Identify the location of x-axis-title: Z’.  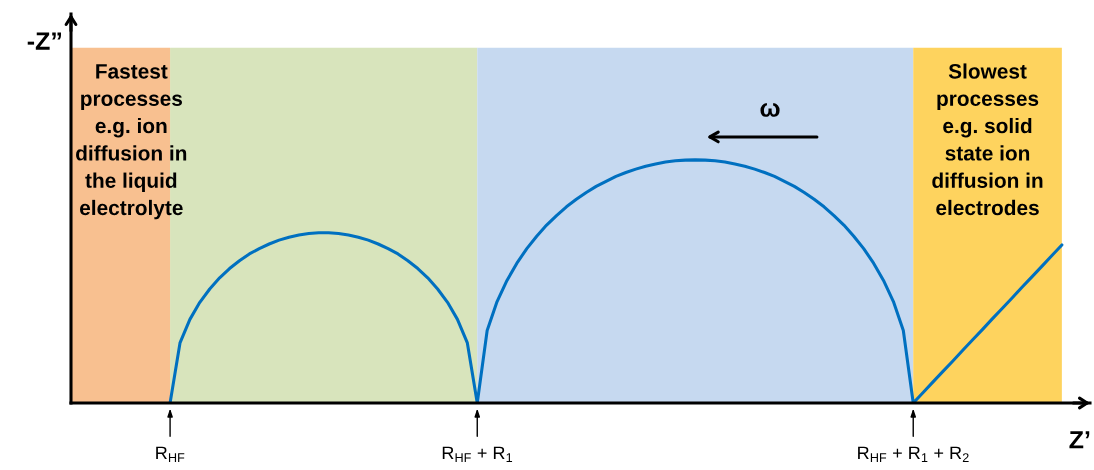
(1079, 440).